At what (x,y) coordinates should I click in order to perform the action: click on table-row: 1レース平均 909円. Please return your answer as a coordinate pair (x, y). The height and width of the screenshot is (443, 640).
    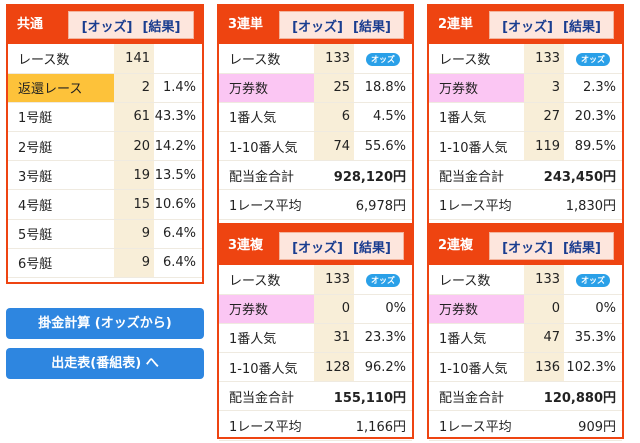
    Looking at the image, I should click on (525, 425).